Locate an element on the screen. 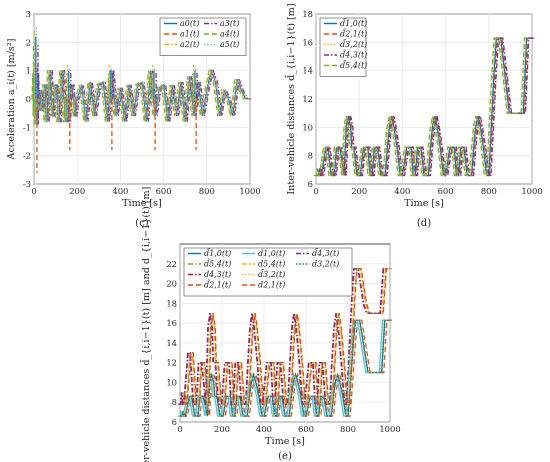 Image resolution: width=550 pixels, height=462 pixels. panel-d-series-lines is located at coordinates (424, 107).